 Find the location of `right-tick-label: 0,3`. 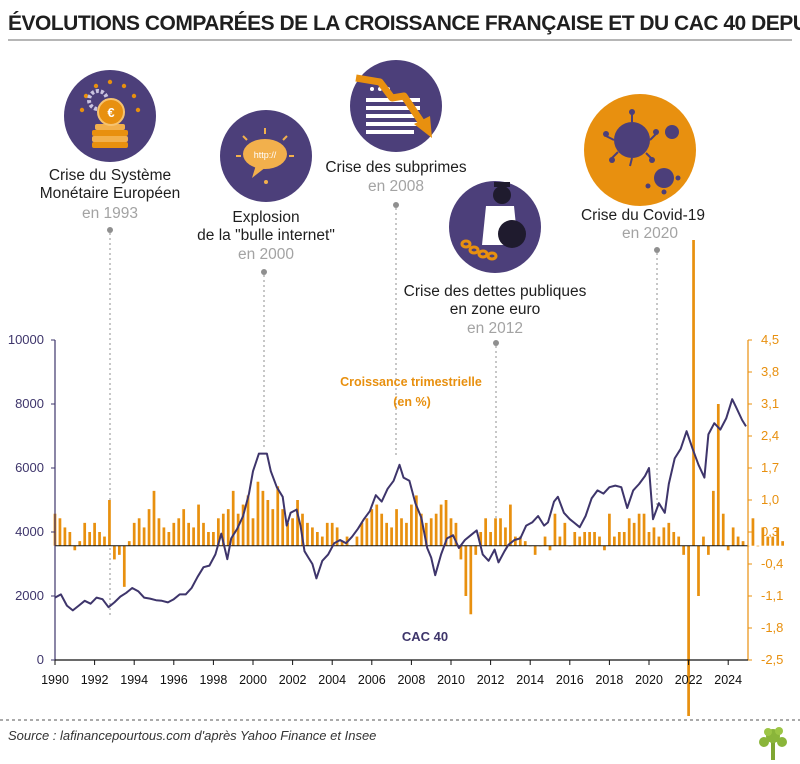

right-tick-label: 0,3 is located at coordinates (770, 531).